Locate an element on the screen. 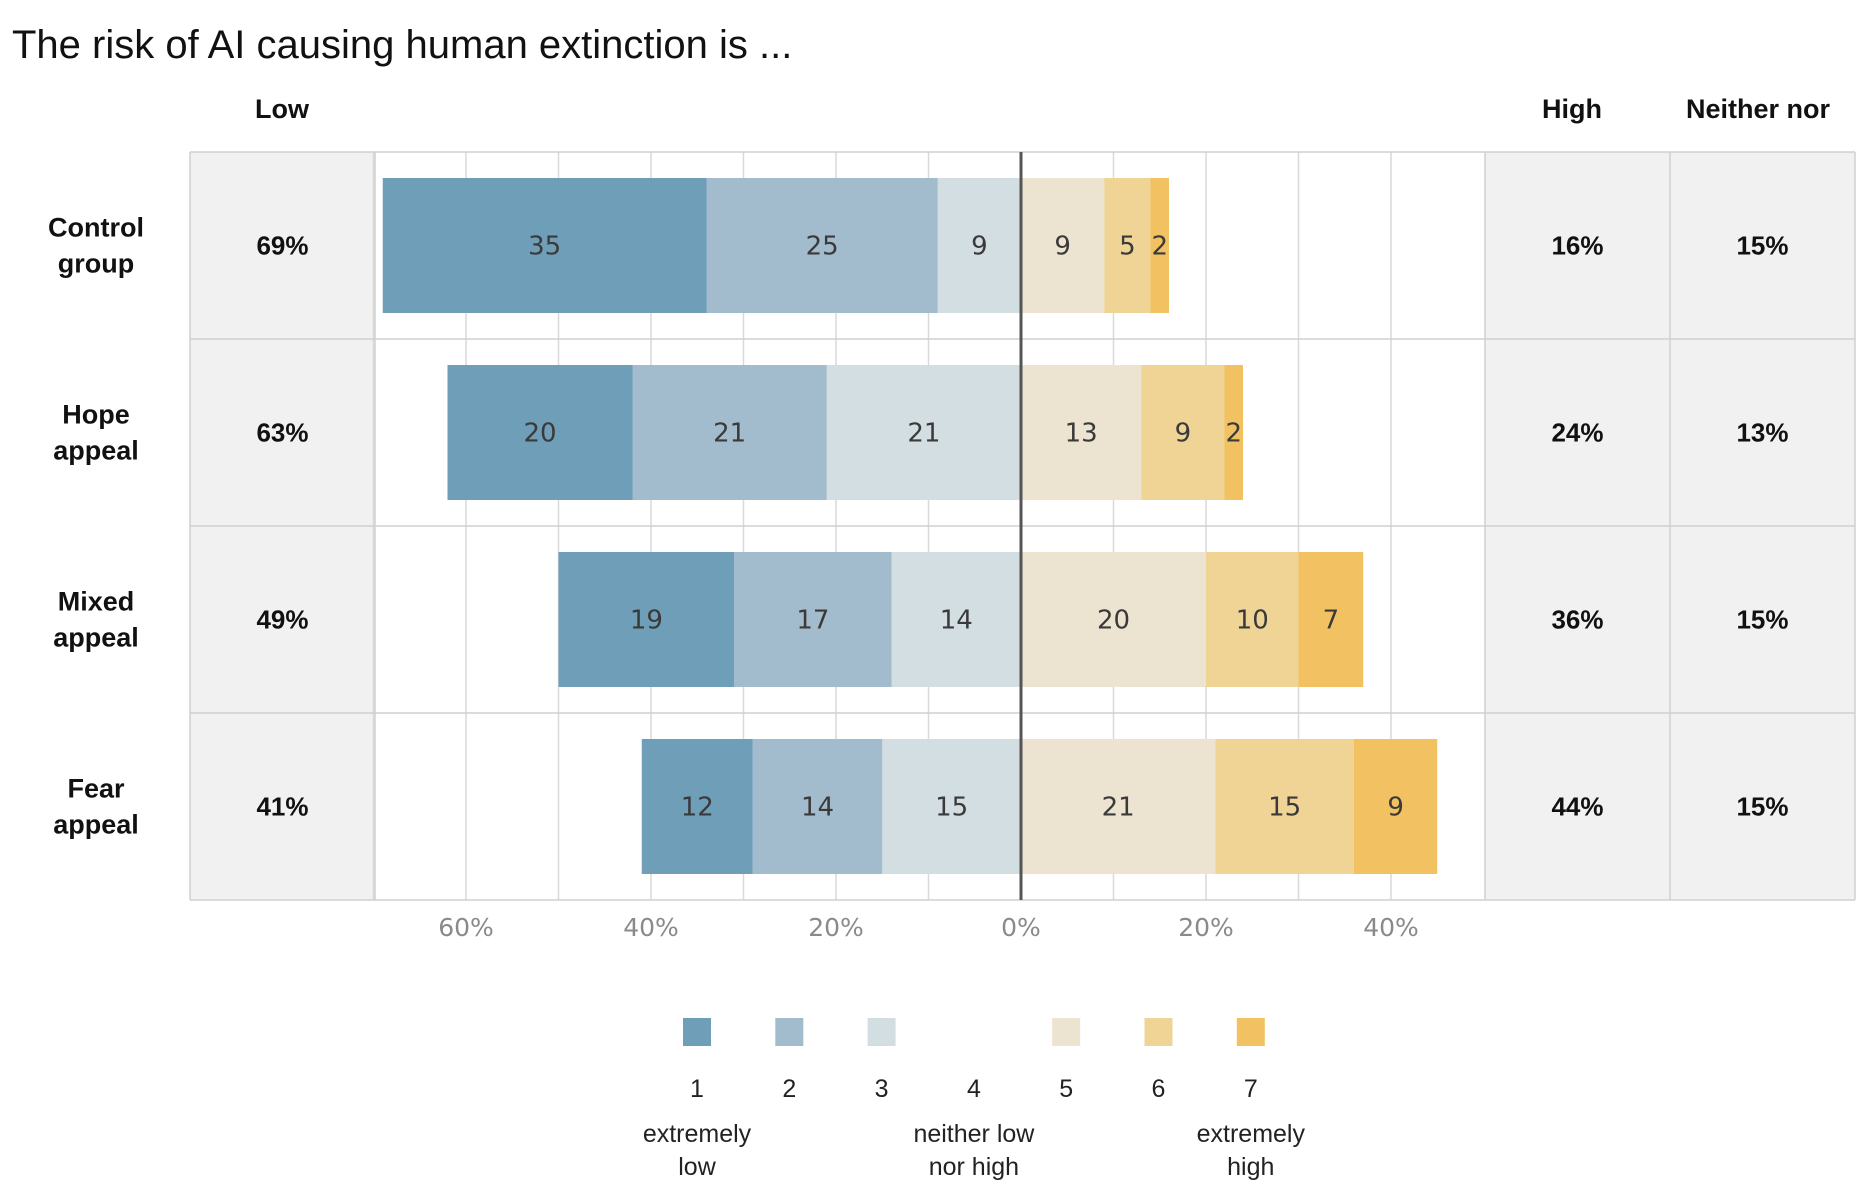 This screenshot has width=1856, height=1196. x-tick-label: 0% is located at coordinates (1021, 927).